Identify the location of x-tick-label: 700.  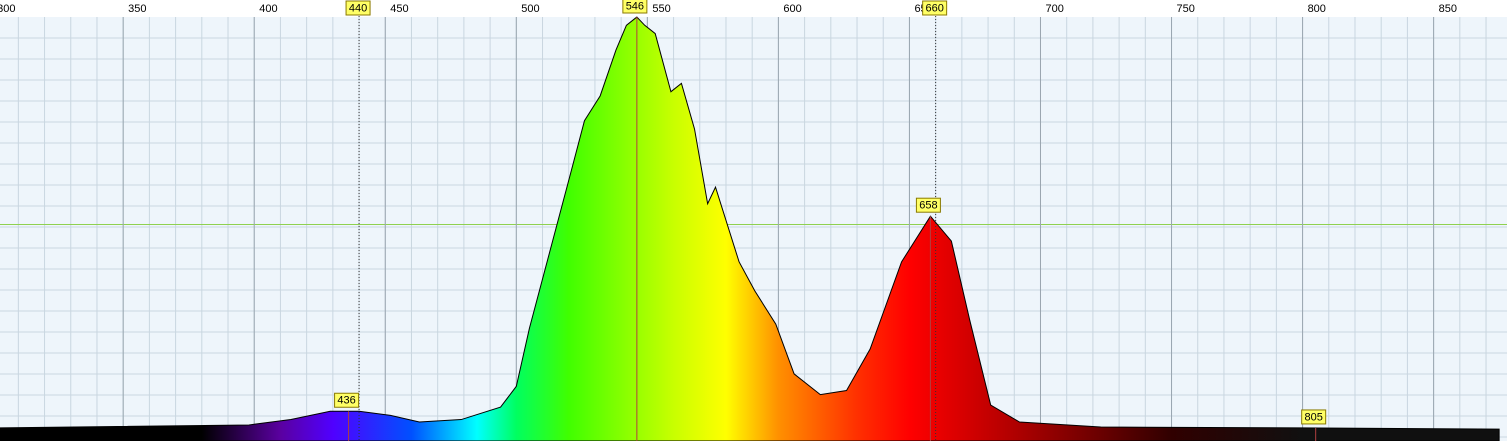
(1054, 9).